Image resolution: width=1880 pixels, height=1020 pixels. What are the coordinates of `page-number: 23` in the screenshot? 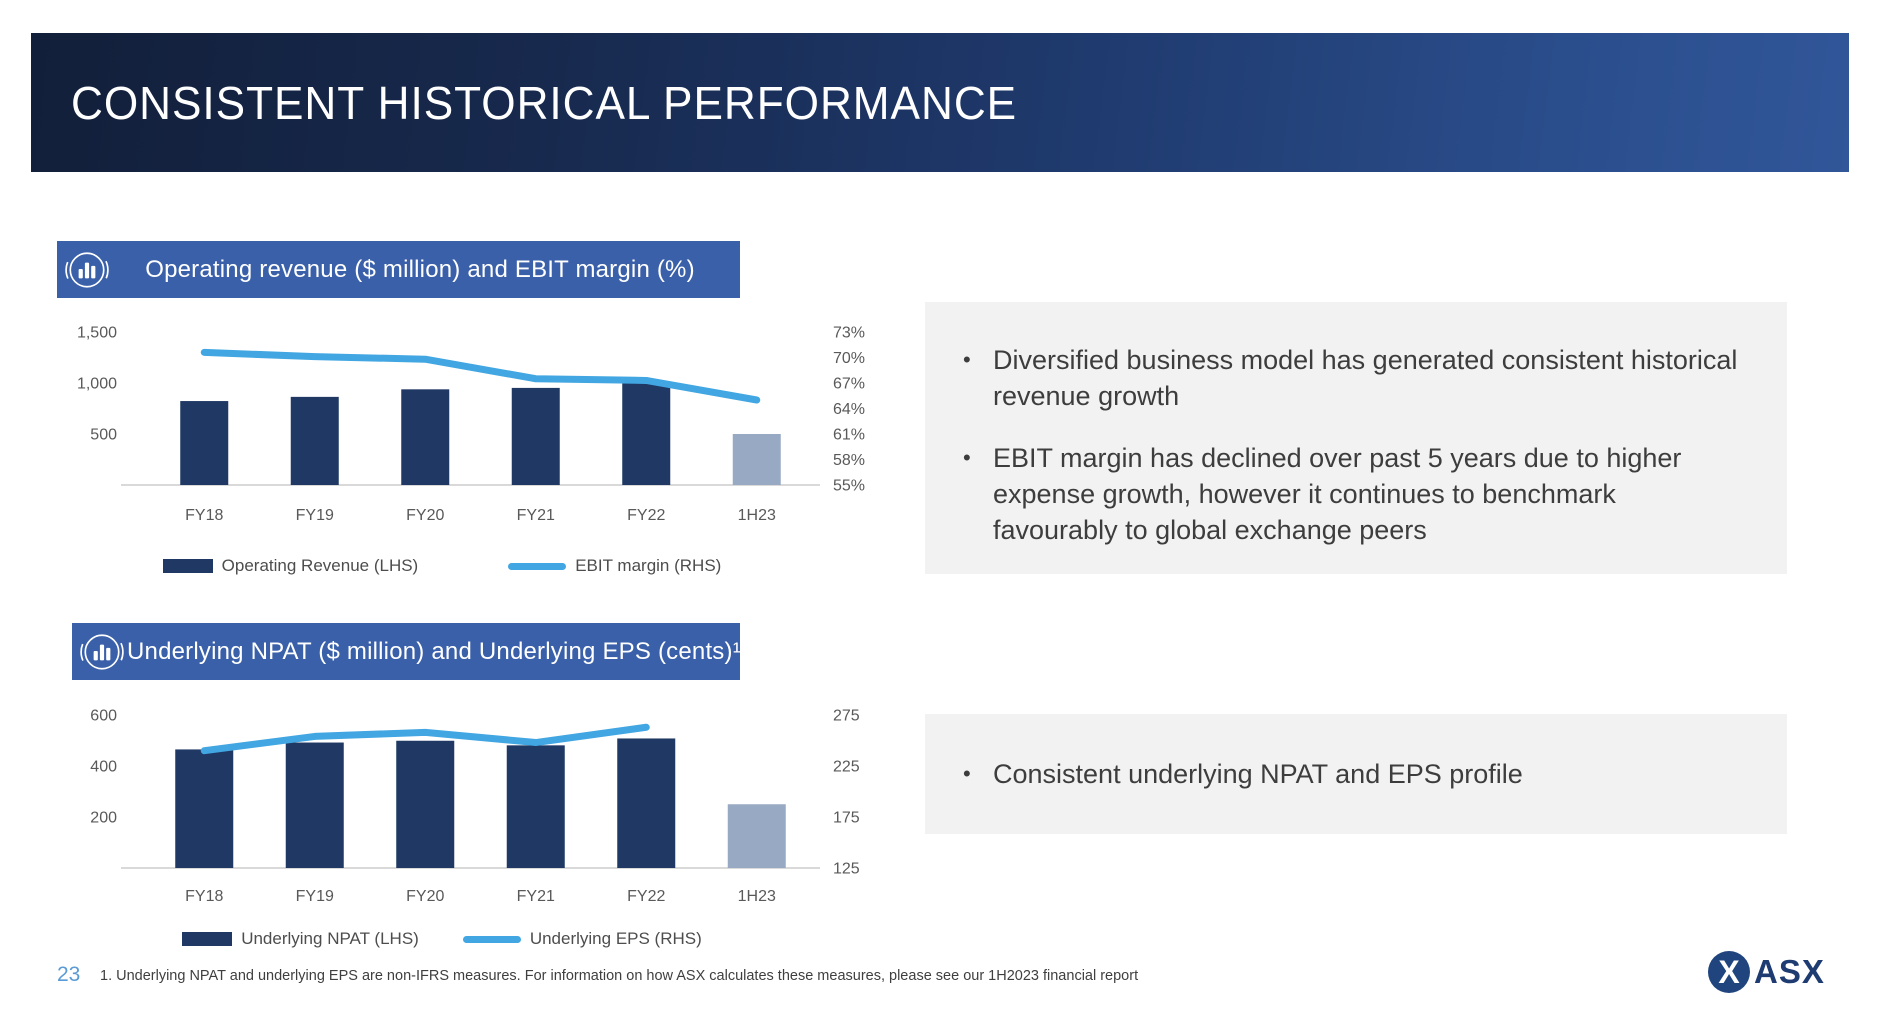 It's located at (69, 974).